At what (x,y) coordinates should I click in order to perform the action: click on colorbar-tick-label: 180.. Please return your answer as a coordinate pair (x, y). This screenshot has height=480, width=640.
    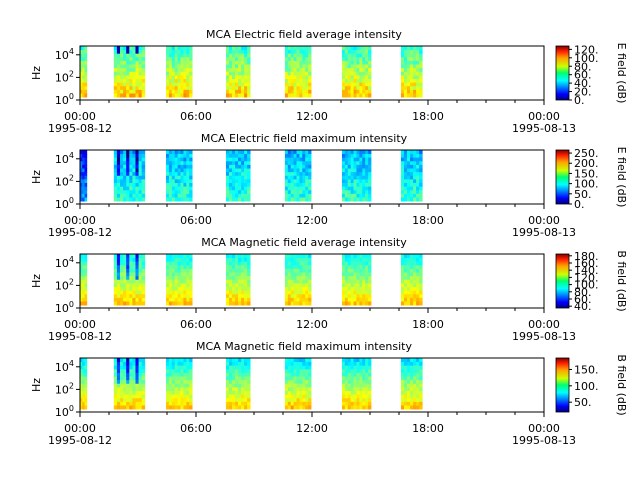
    Looking at the image, I should click on (586, 256).